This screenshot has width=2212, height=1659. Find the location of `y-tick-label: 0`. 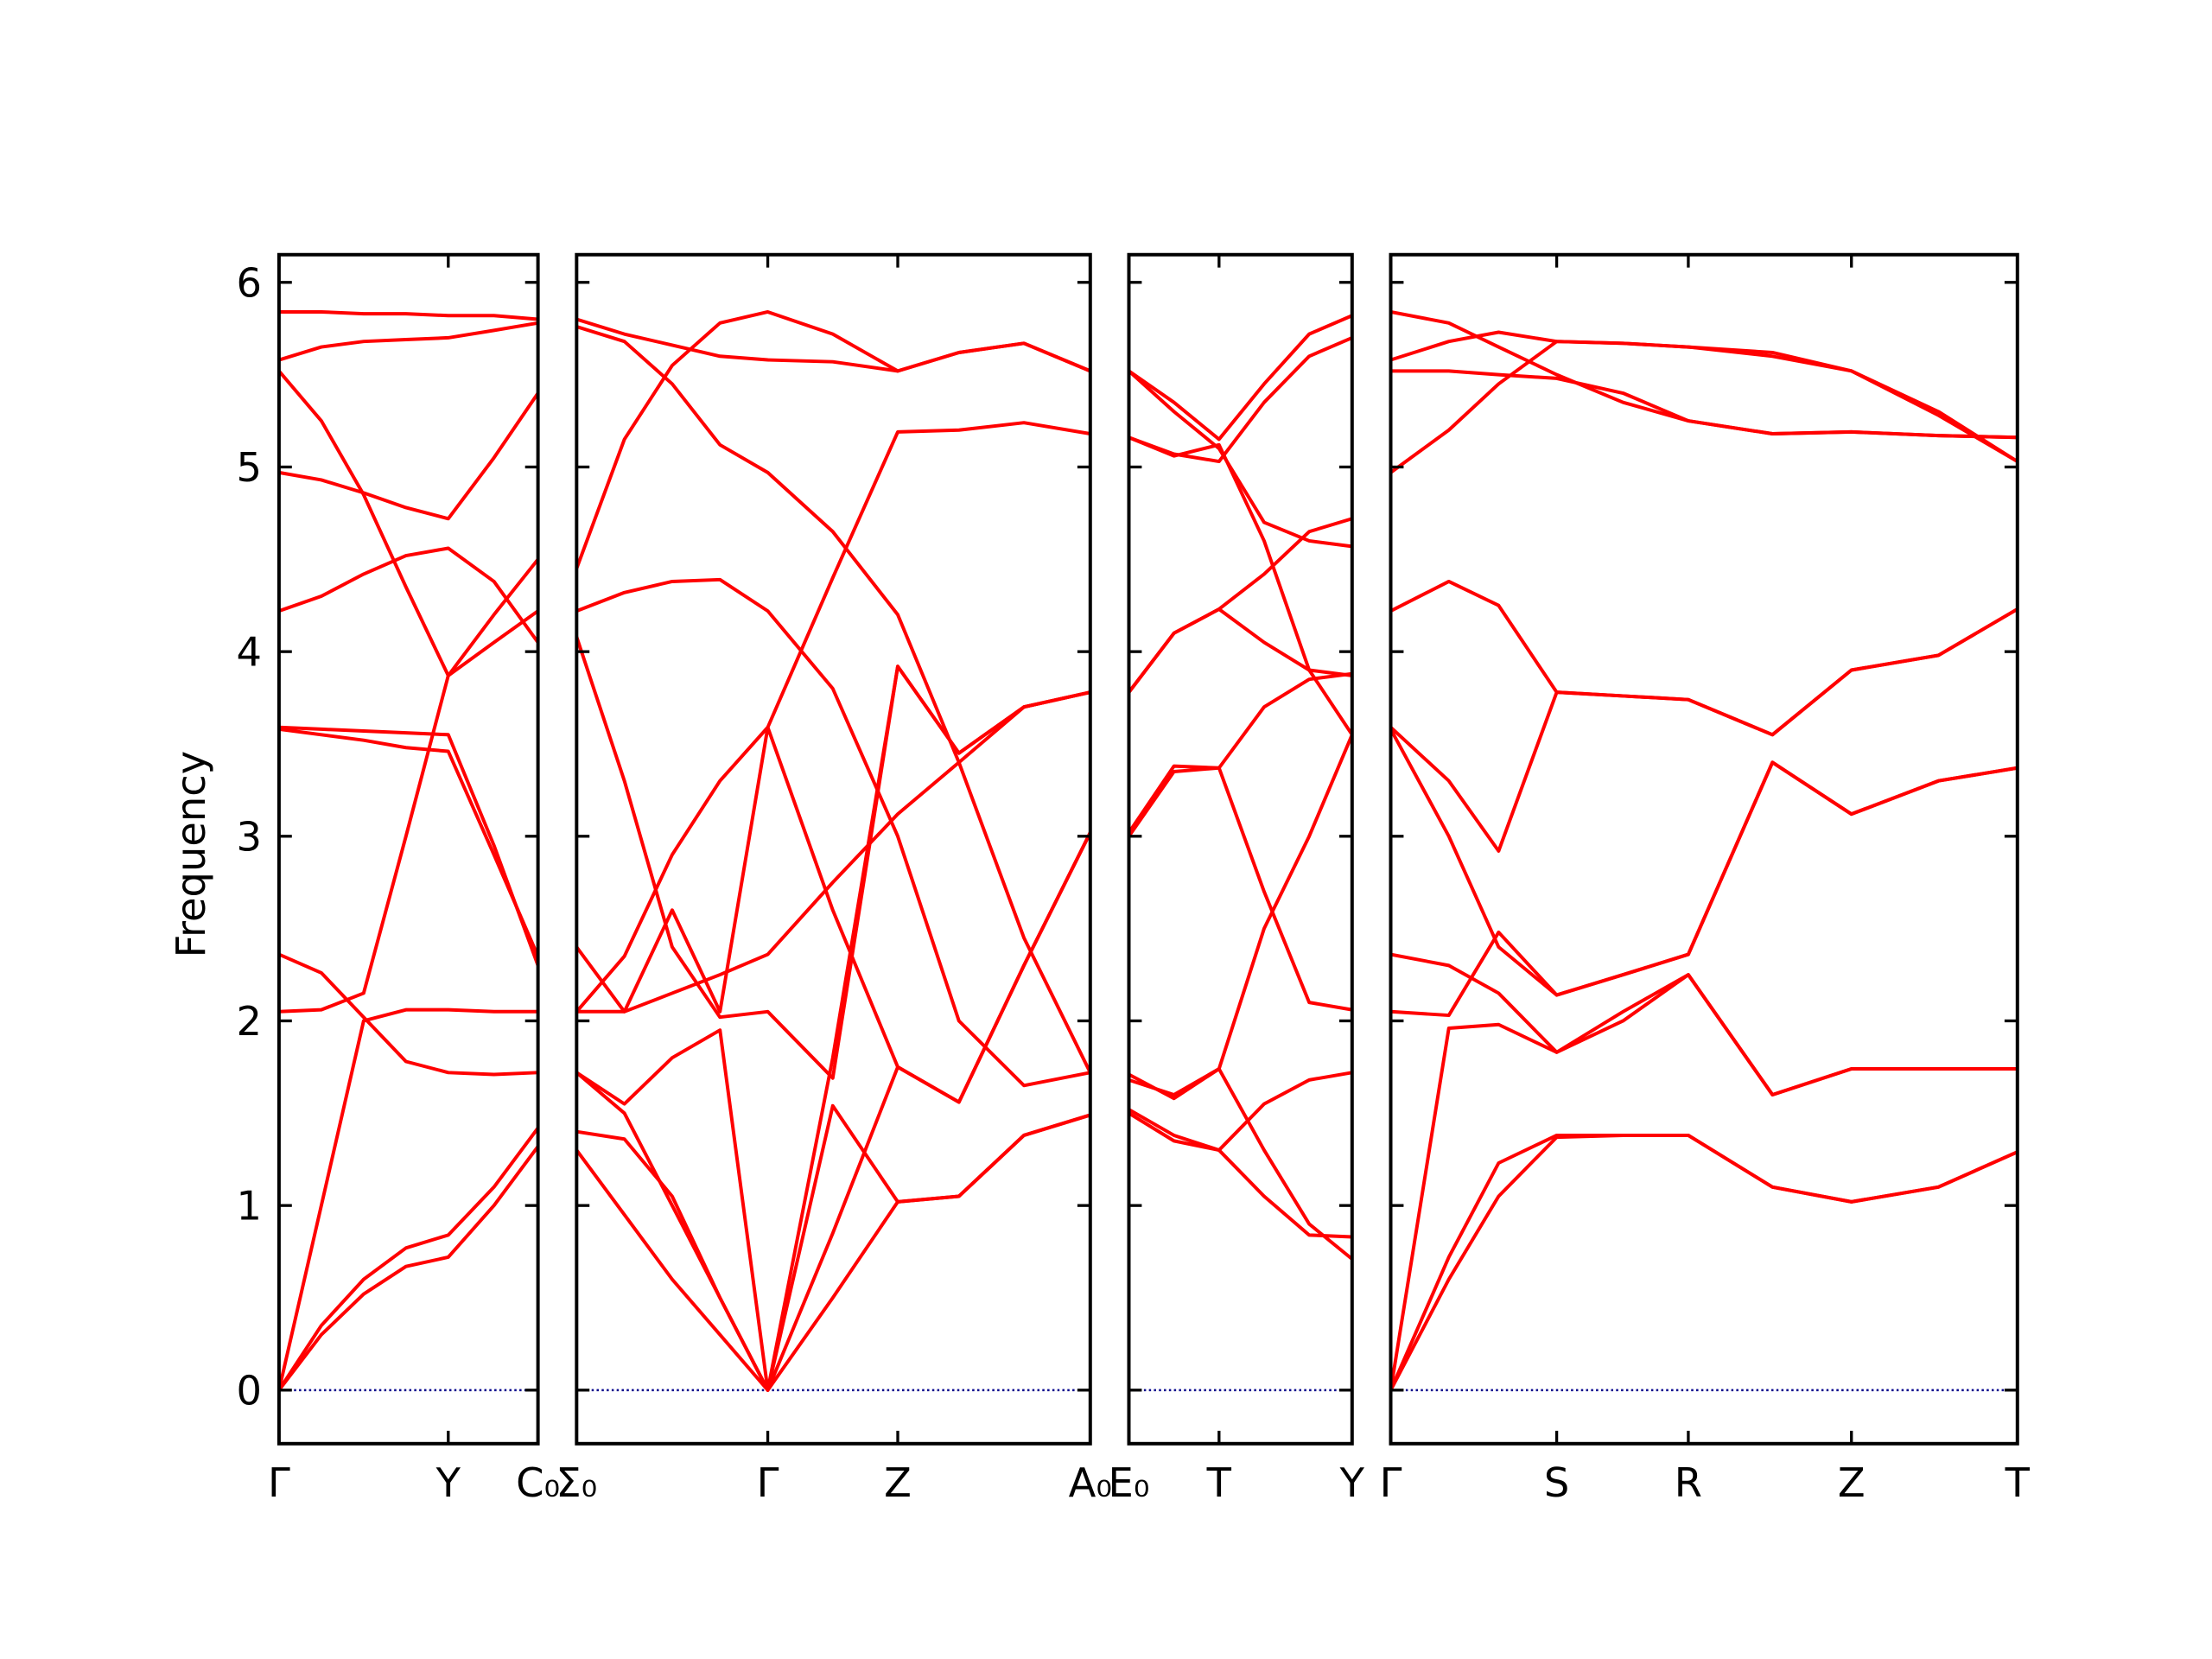

y-tick-label: 0 is located at coordinates (250, 1390).